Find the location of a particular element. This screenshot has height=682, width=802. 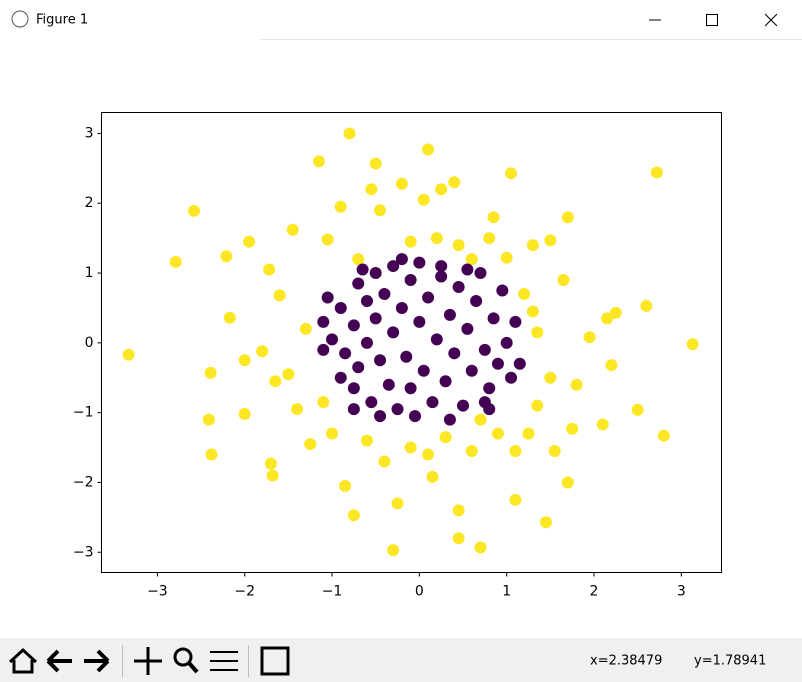

maximize-button is located at coordinates (712, 20).